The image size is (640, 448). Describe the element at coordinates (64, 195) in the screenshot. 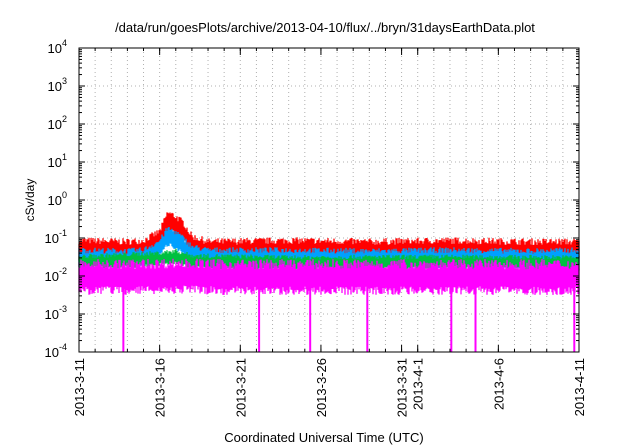

I see `y-tick-exponent: 0` at that location.